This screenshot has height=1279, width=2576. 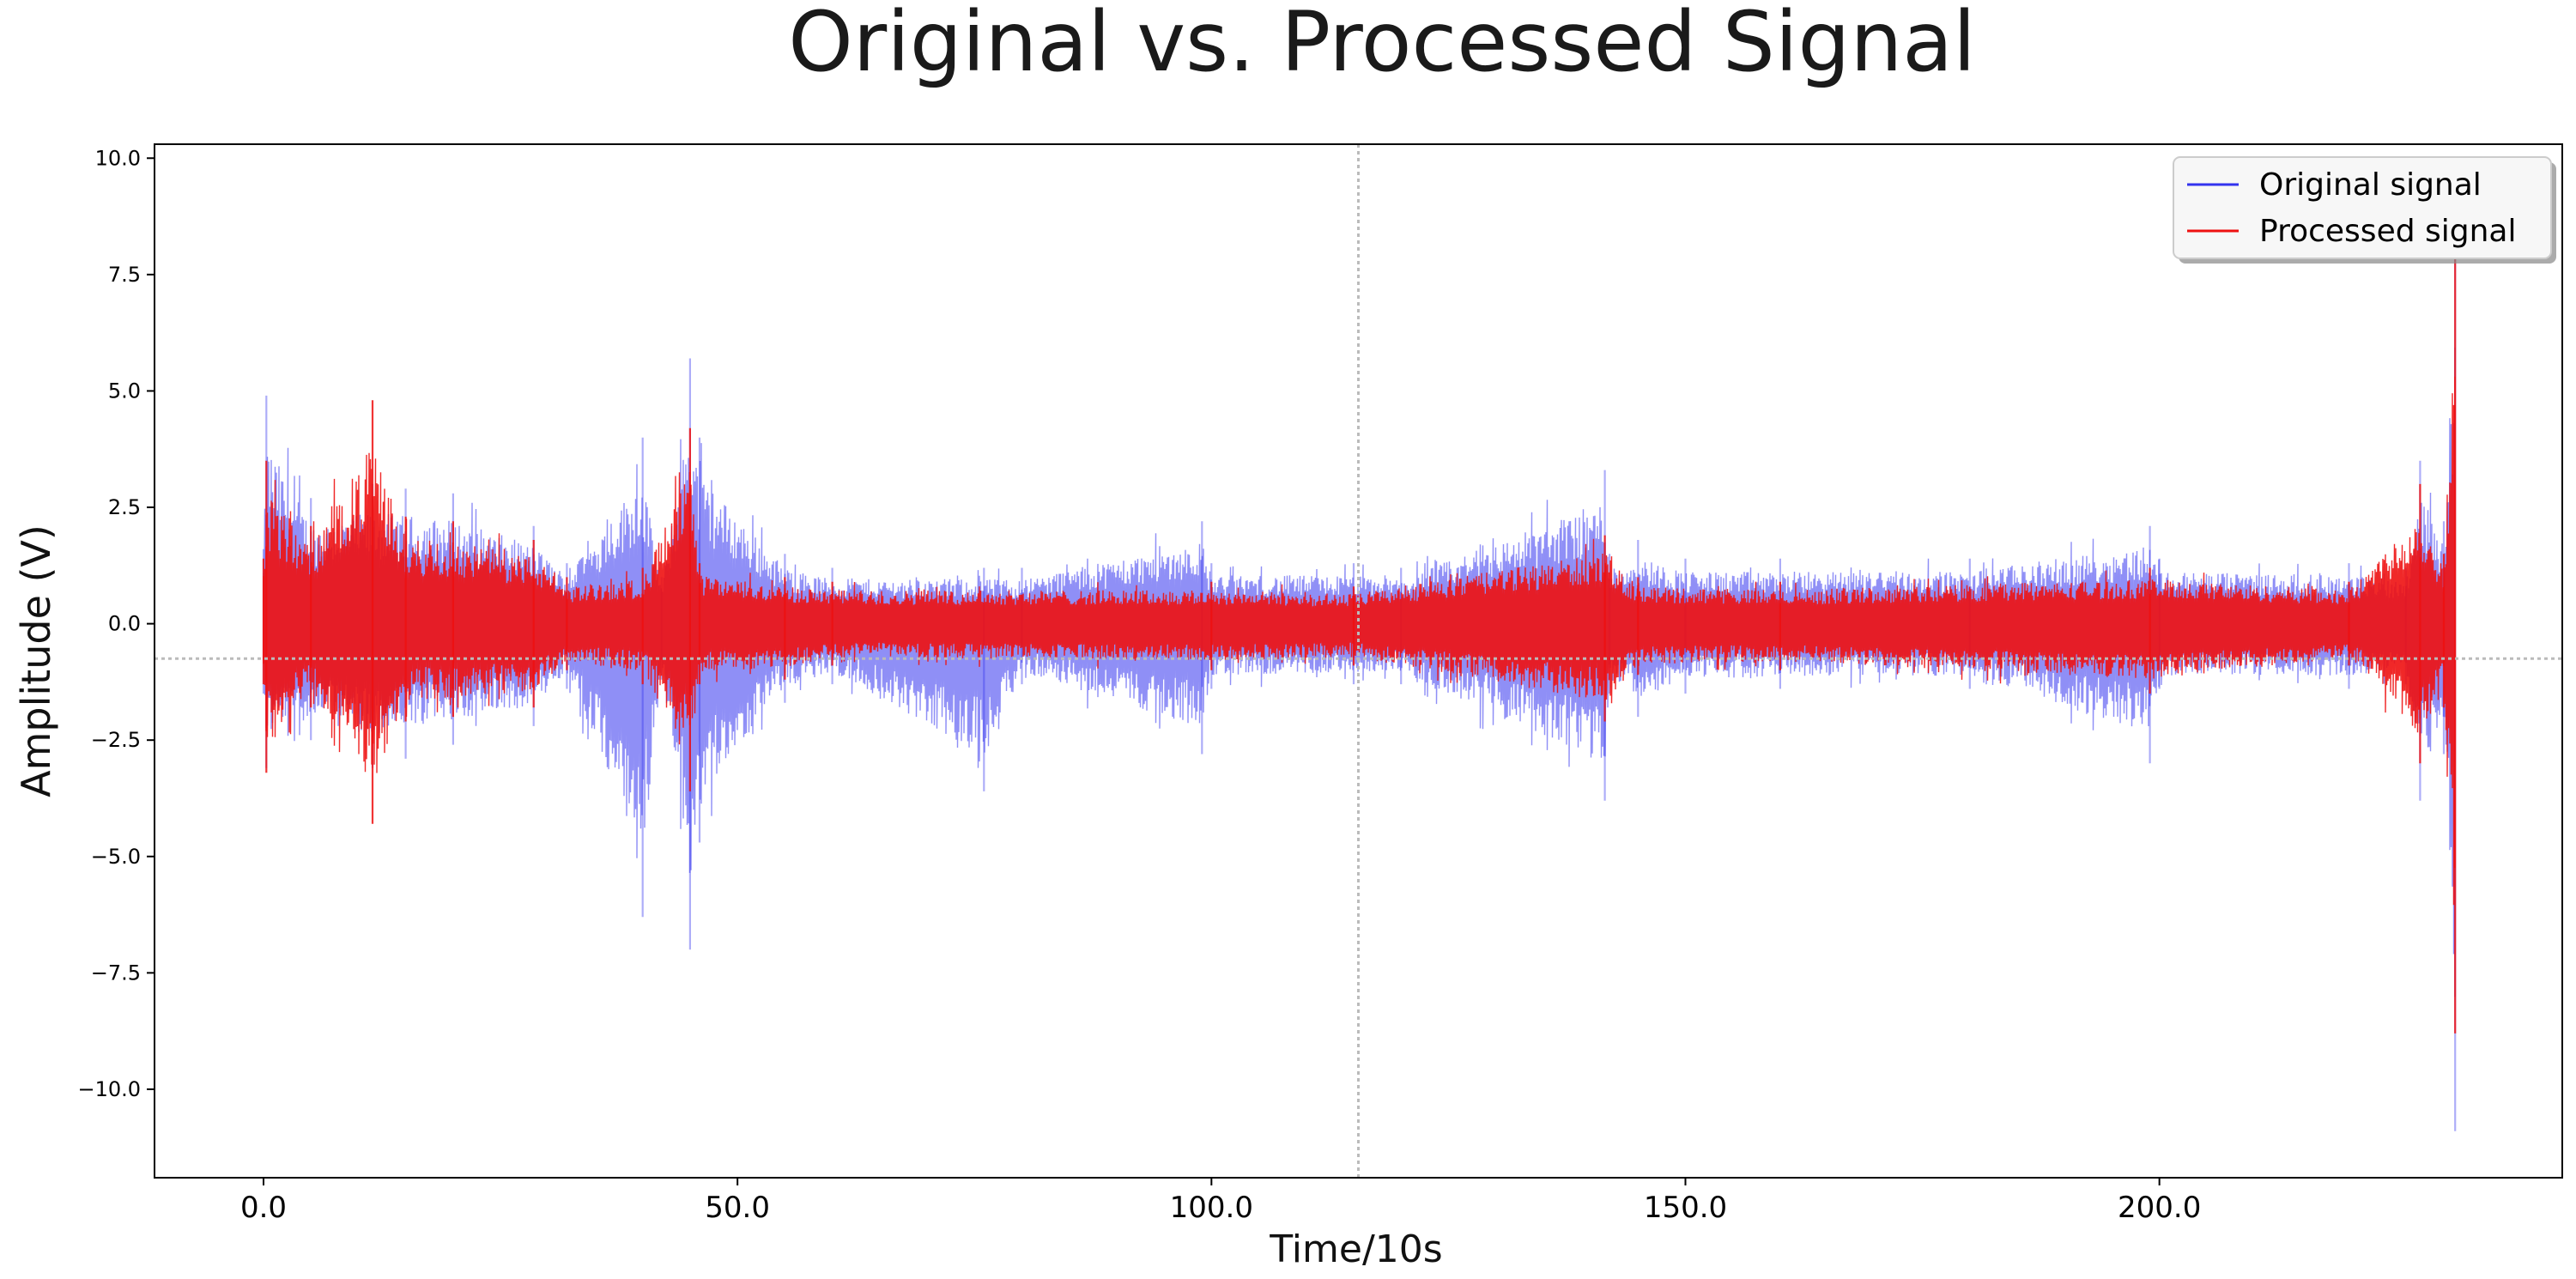 I want to click on y-tick-label: 7.5, so click(x=124, y=275).